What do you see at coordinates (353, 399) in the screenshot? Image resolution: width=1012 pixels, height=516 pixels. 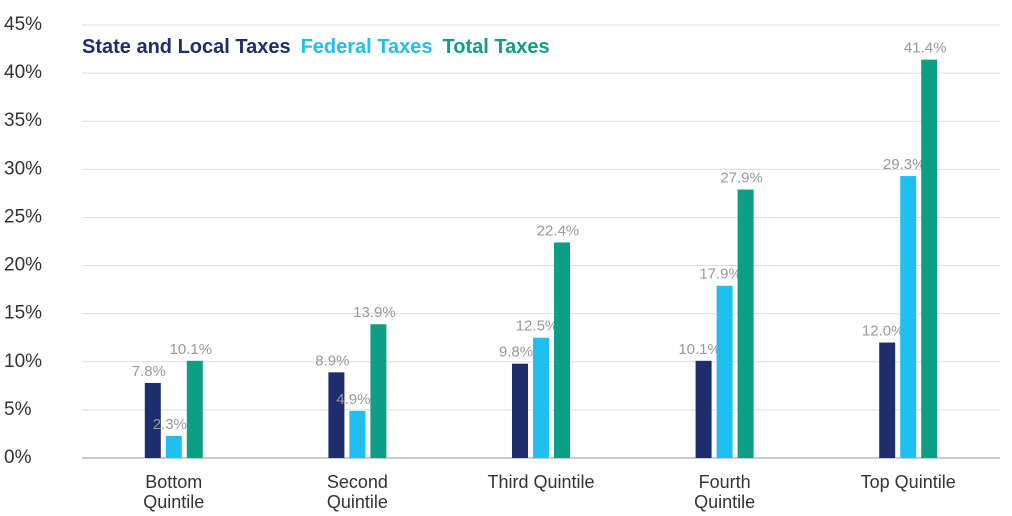 I see `value-label: 4.9%` at bounding box center [353, 399].